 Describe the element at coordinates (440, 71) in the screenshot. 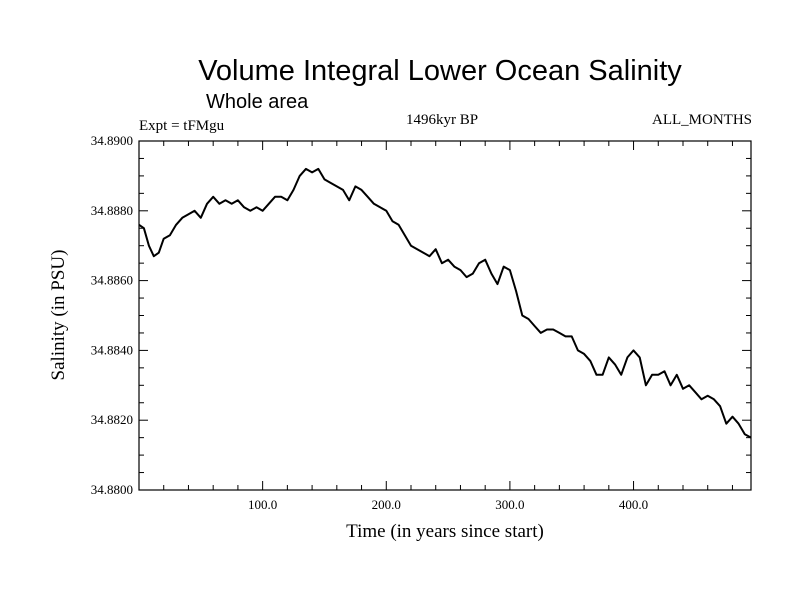

I see `chart-title: Volume Integral Lower Ocean Salinity` at that location.